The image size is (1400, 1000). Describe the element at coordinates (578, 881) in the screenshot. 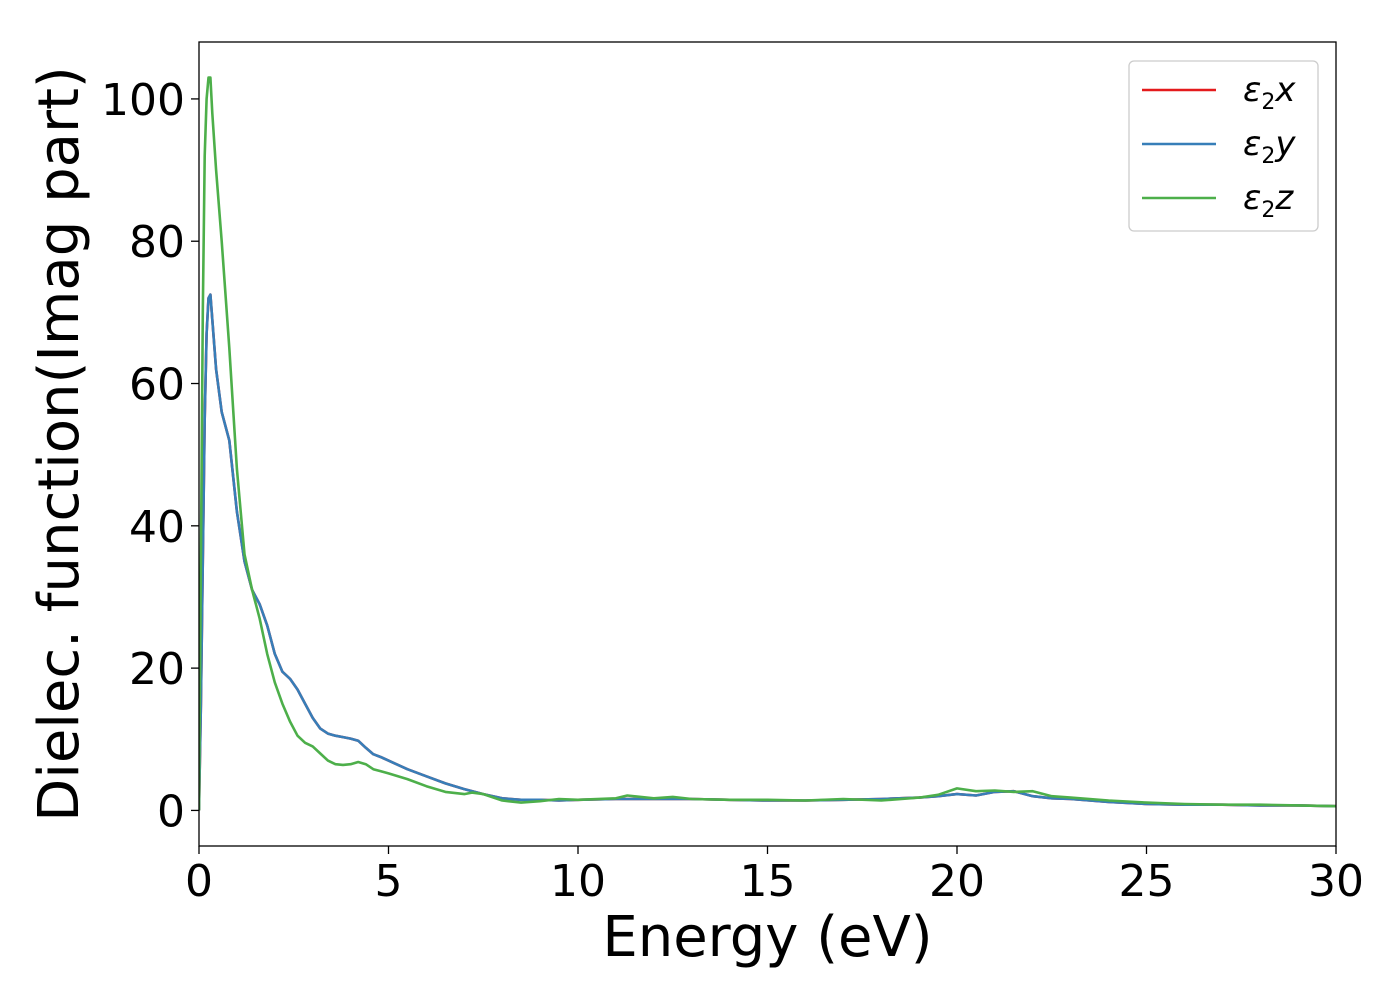

I see `x-tick-label: 10` at that location.